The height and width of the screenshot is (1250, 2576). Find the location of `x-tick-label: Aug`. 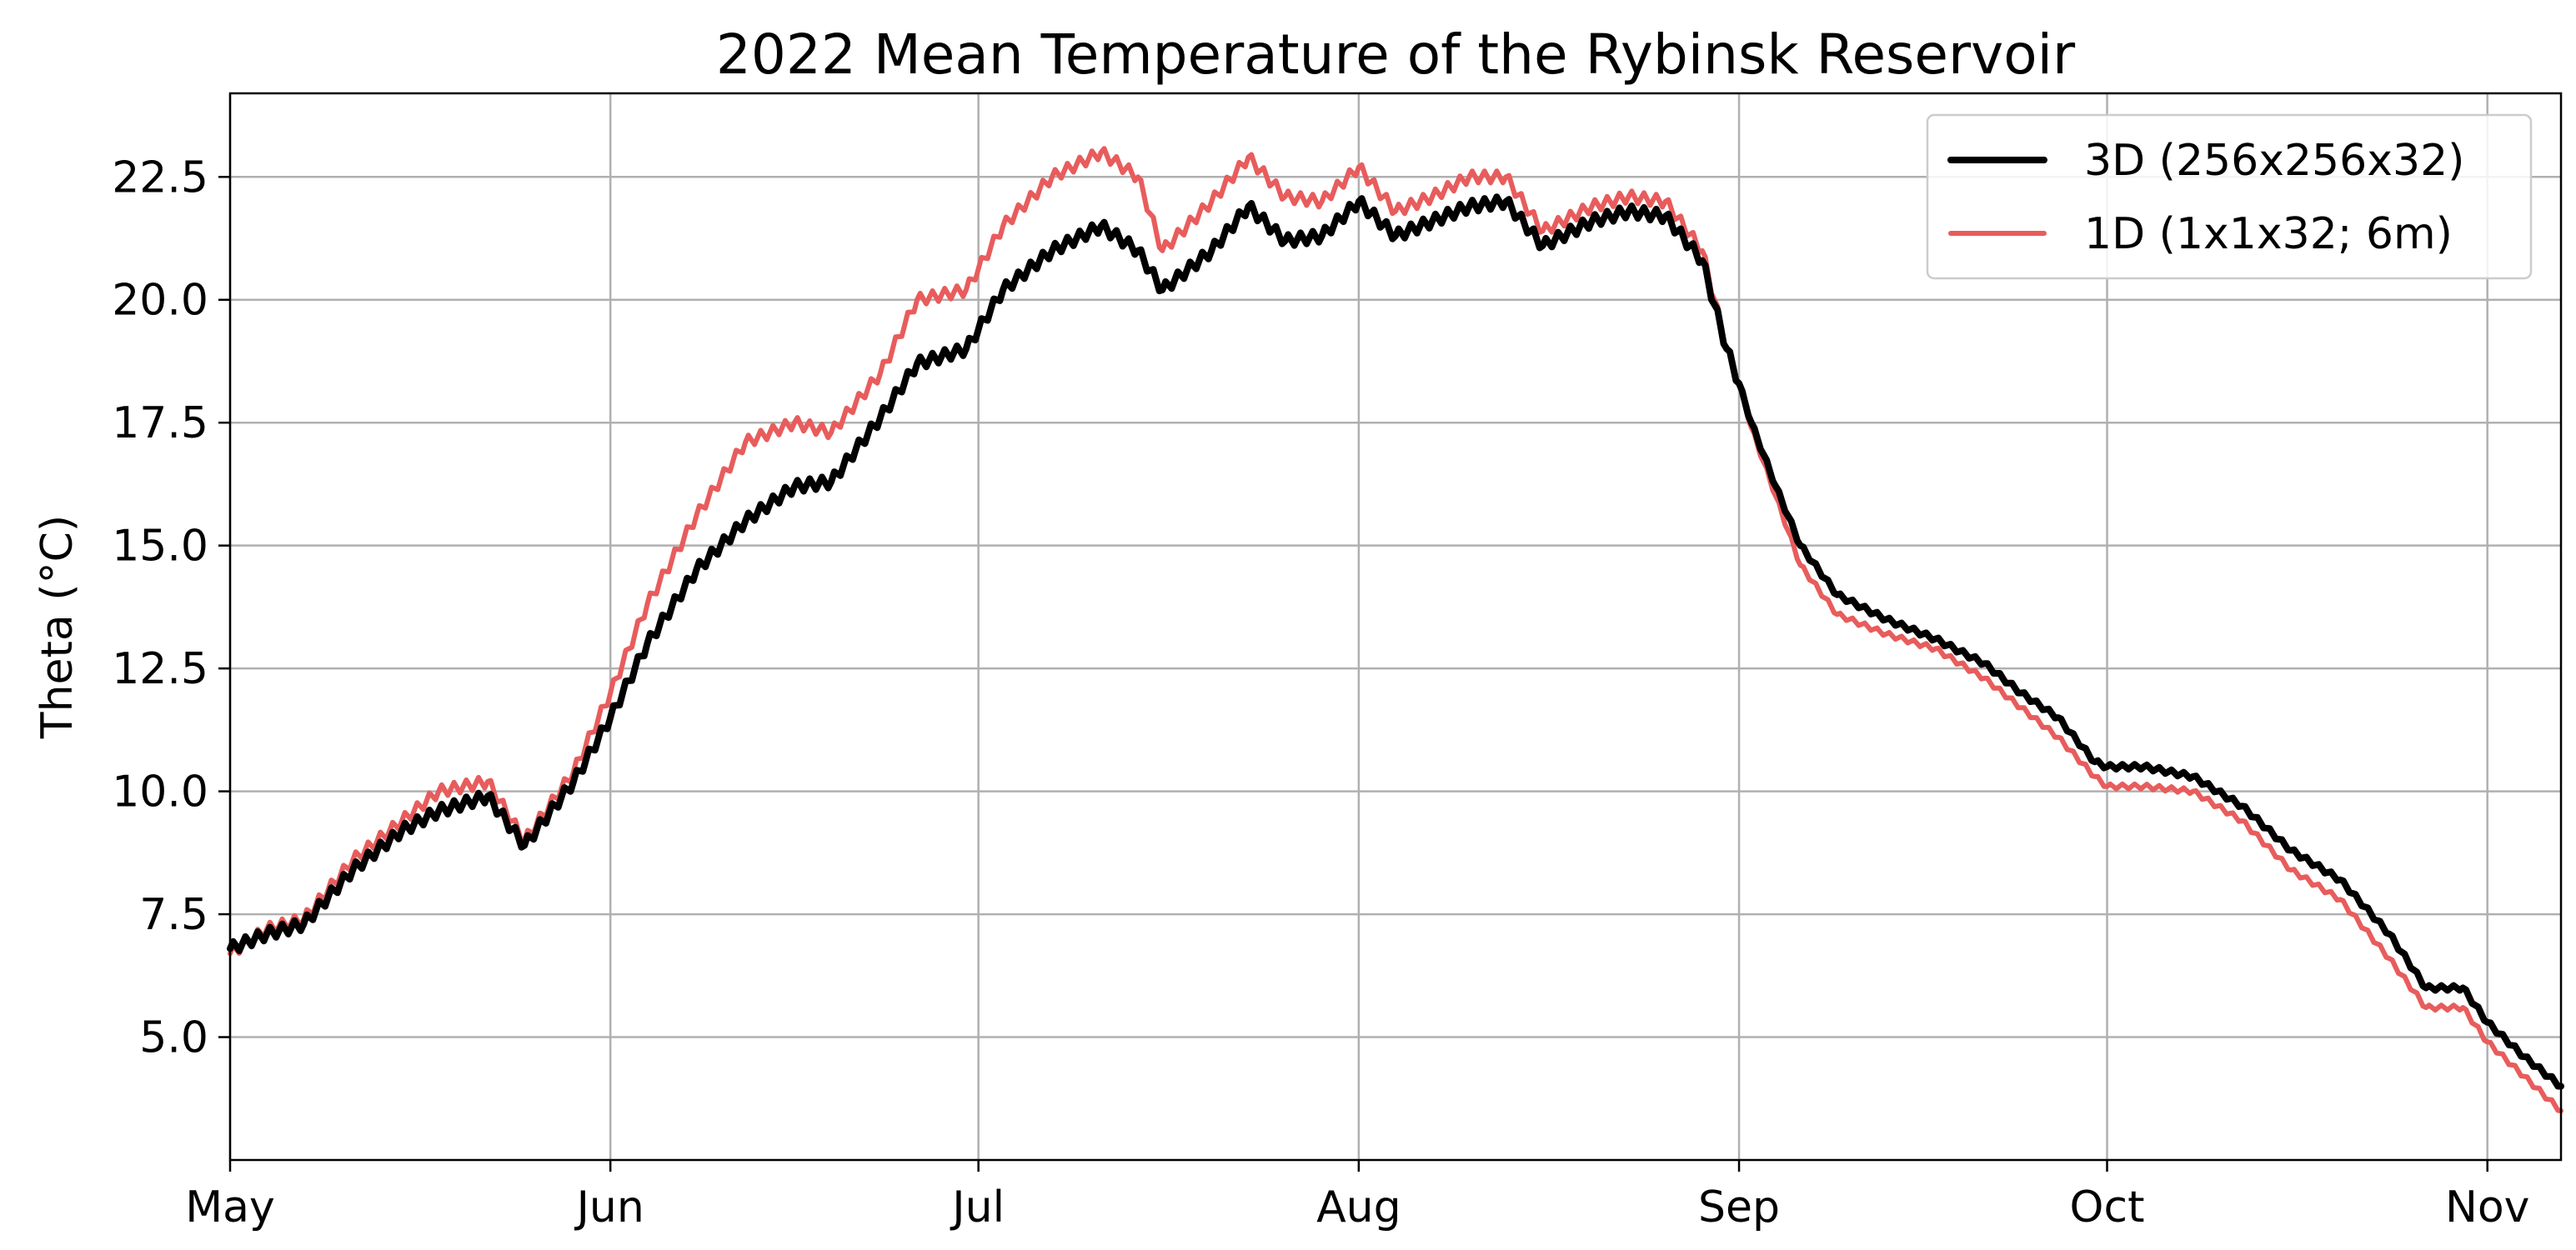

x-tick-label: Aug is located at coordinates (1358, 1207).